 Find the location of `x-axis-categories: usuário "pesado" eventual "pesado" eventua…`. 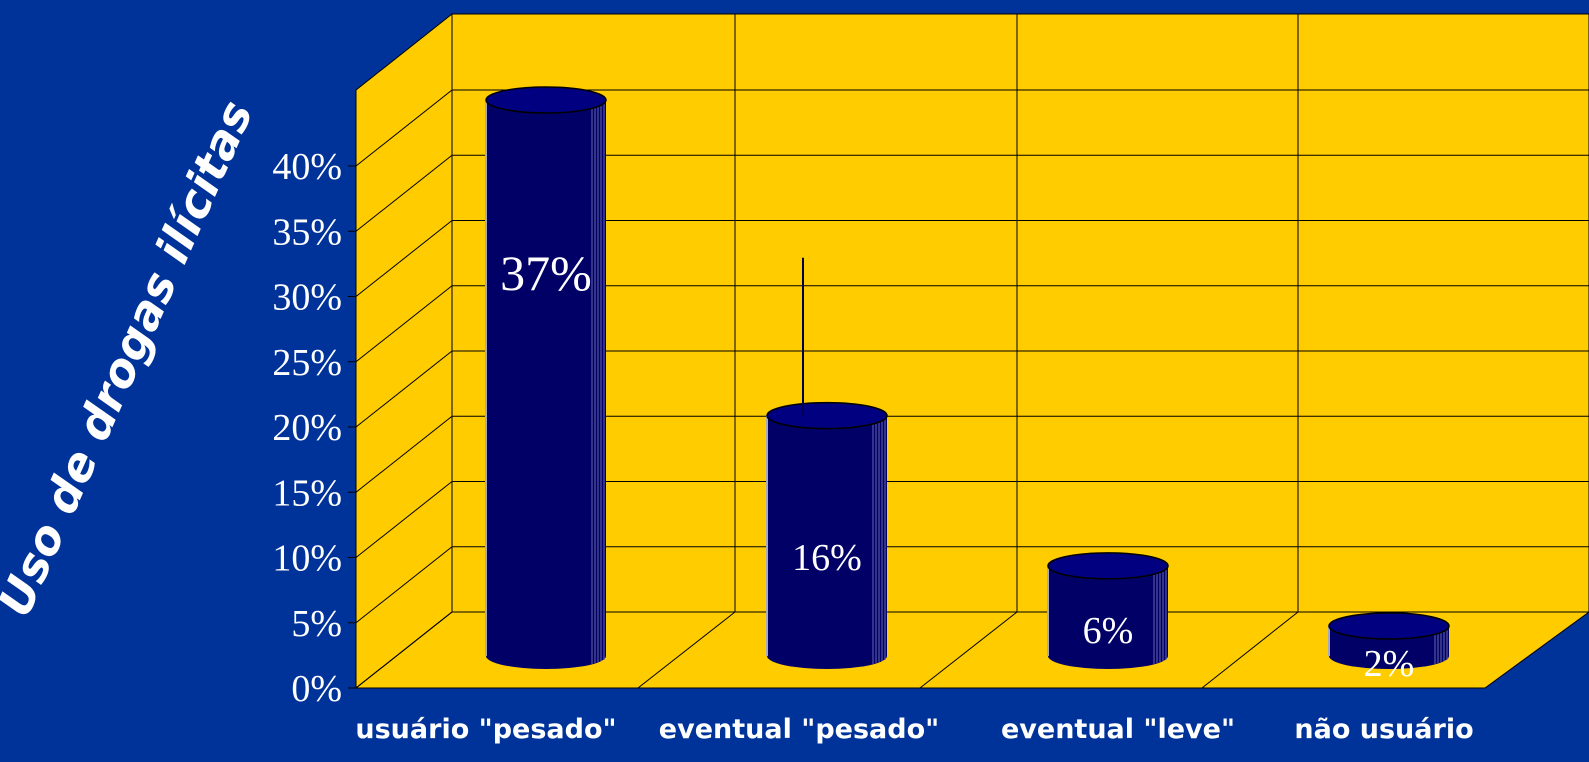

x-axis-categories: usuário "pesado" eventual "pesado" eventua… is located at coordinates (914, 729).